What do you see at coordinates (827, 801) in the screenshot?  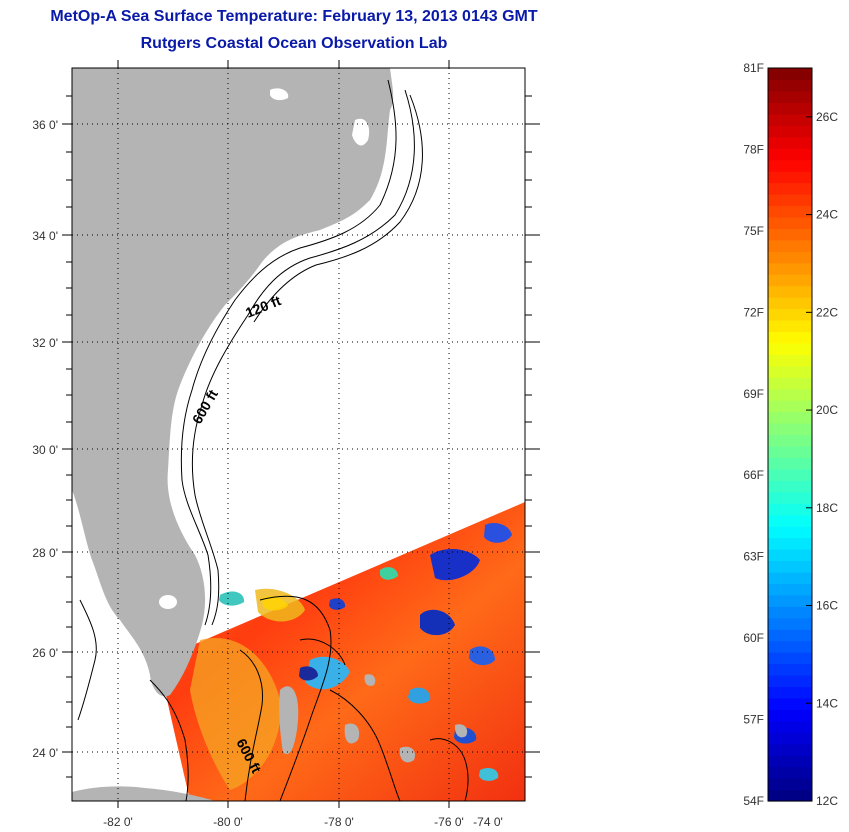 I see `colorbar-c-label: 12C` at bounding box center [827, 801].